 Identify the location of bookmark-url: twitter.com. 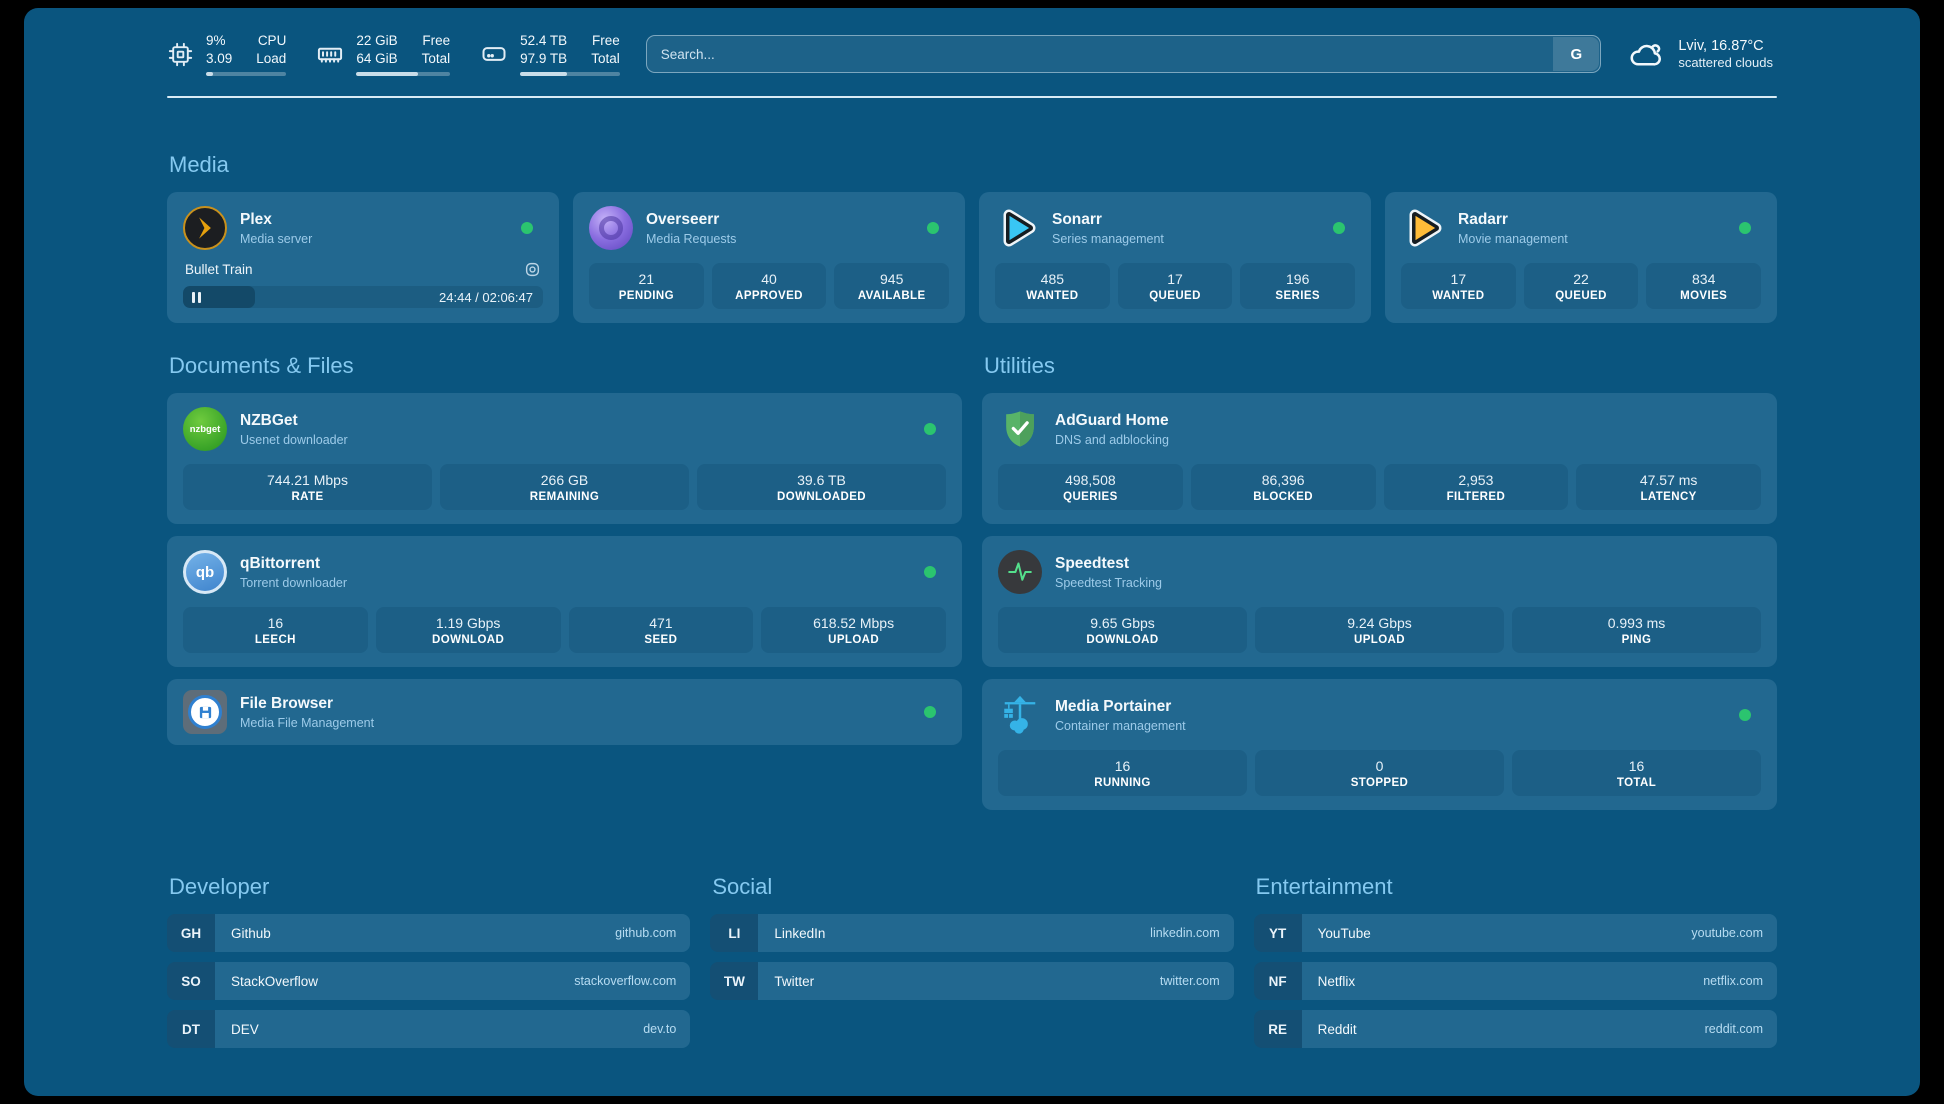
(1189, 981).